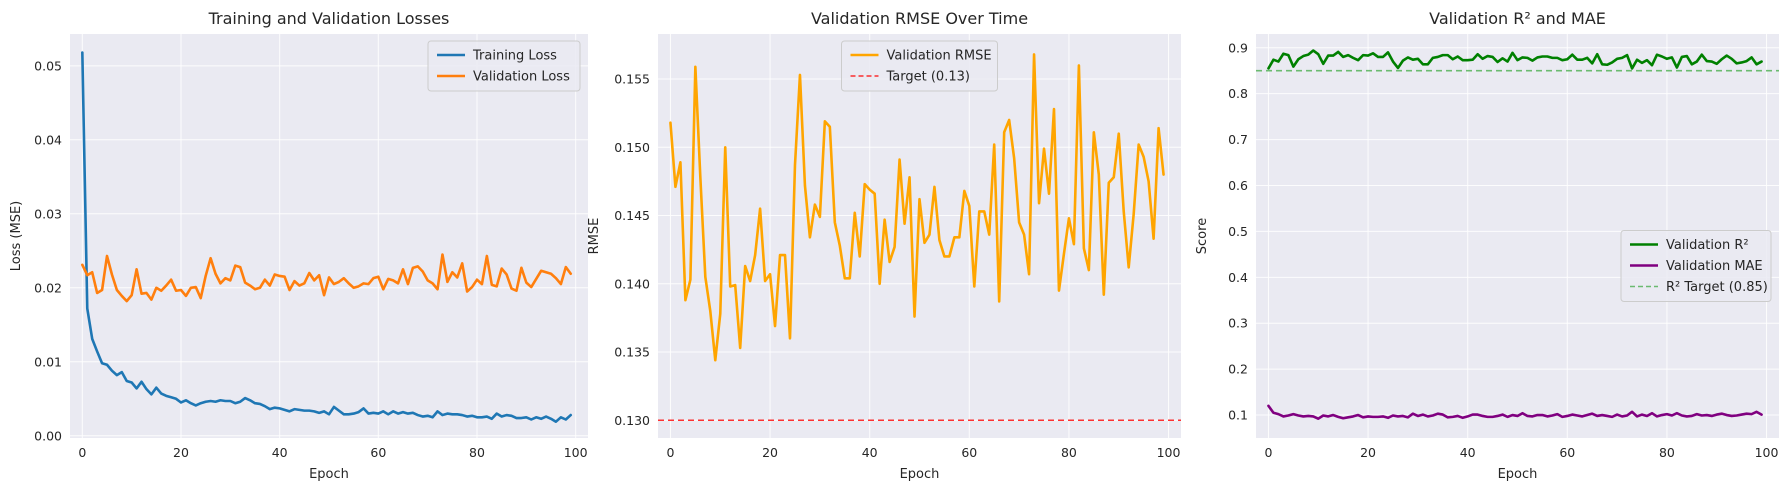 Image resolution: width=1789 pixels, height=490 pixels. Describe the element at coordinates (1238, 323) in the screenshot. I see `y-tick-label: 0.3` at that location.